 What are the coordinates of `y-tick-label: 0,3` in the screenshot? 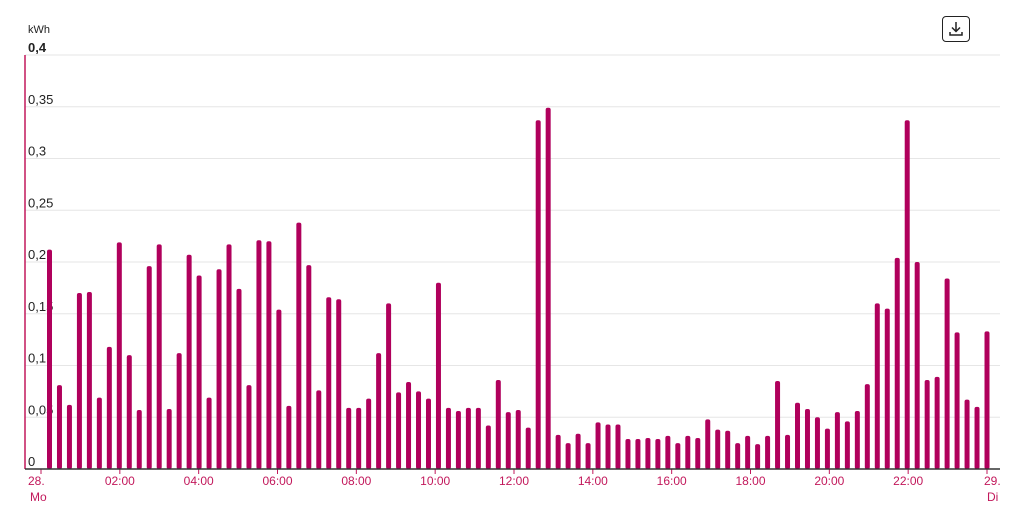 It's located at (37, 151).